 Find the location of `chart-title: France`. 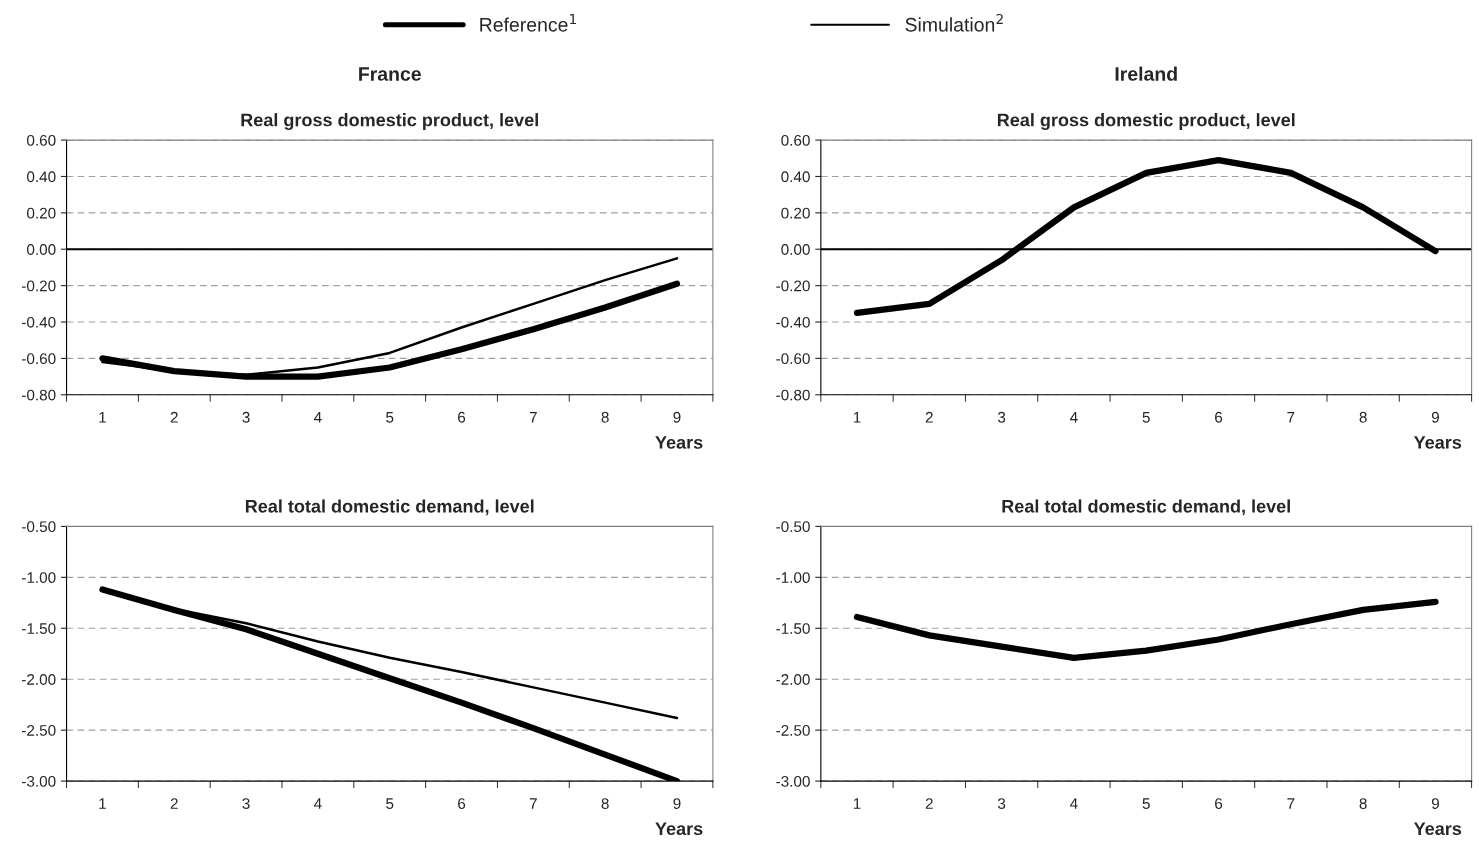

chart-title: France is located at coordinates (390, 74).